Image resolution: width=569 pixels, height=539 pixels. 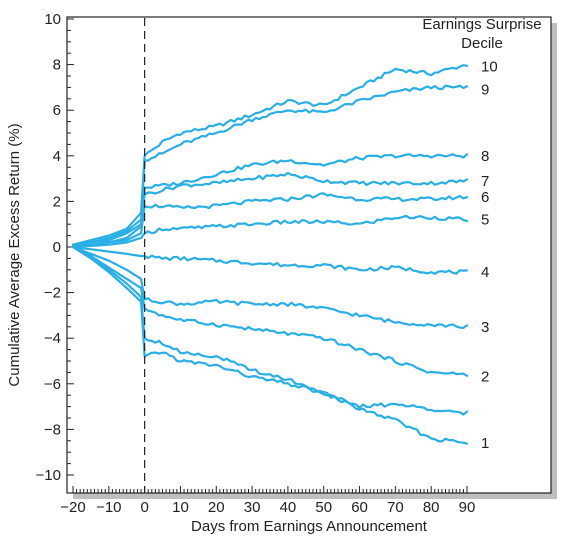 I want to click on y-tick-label: 2, so click(x=57, y=201).